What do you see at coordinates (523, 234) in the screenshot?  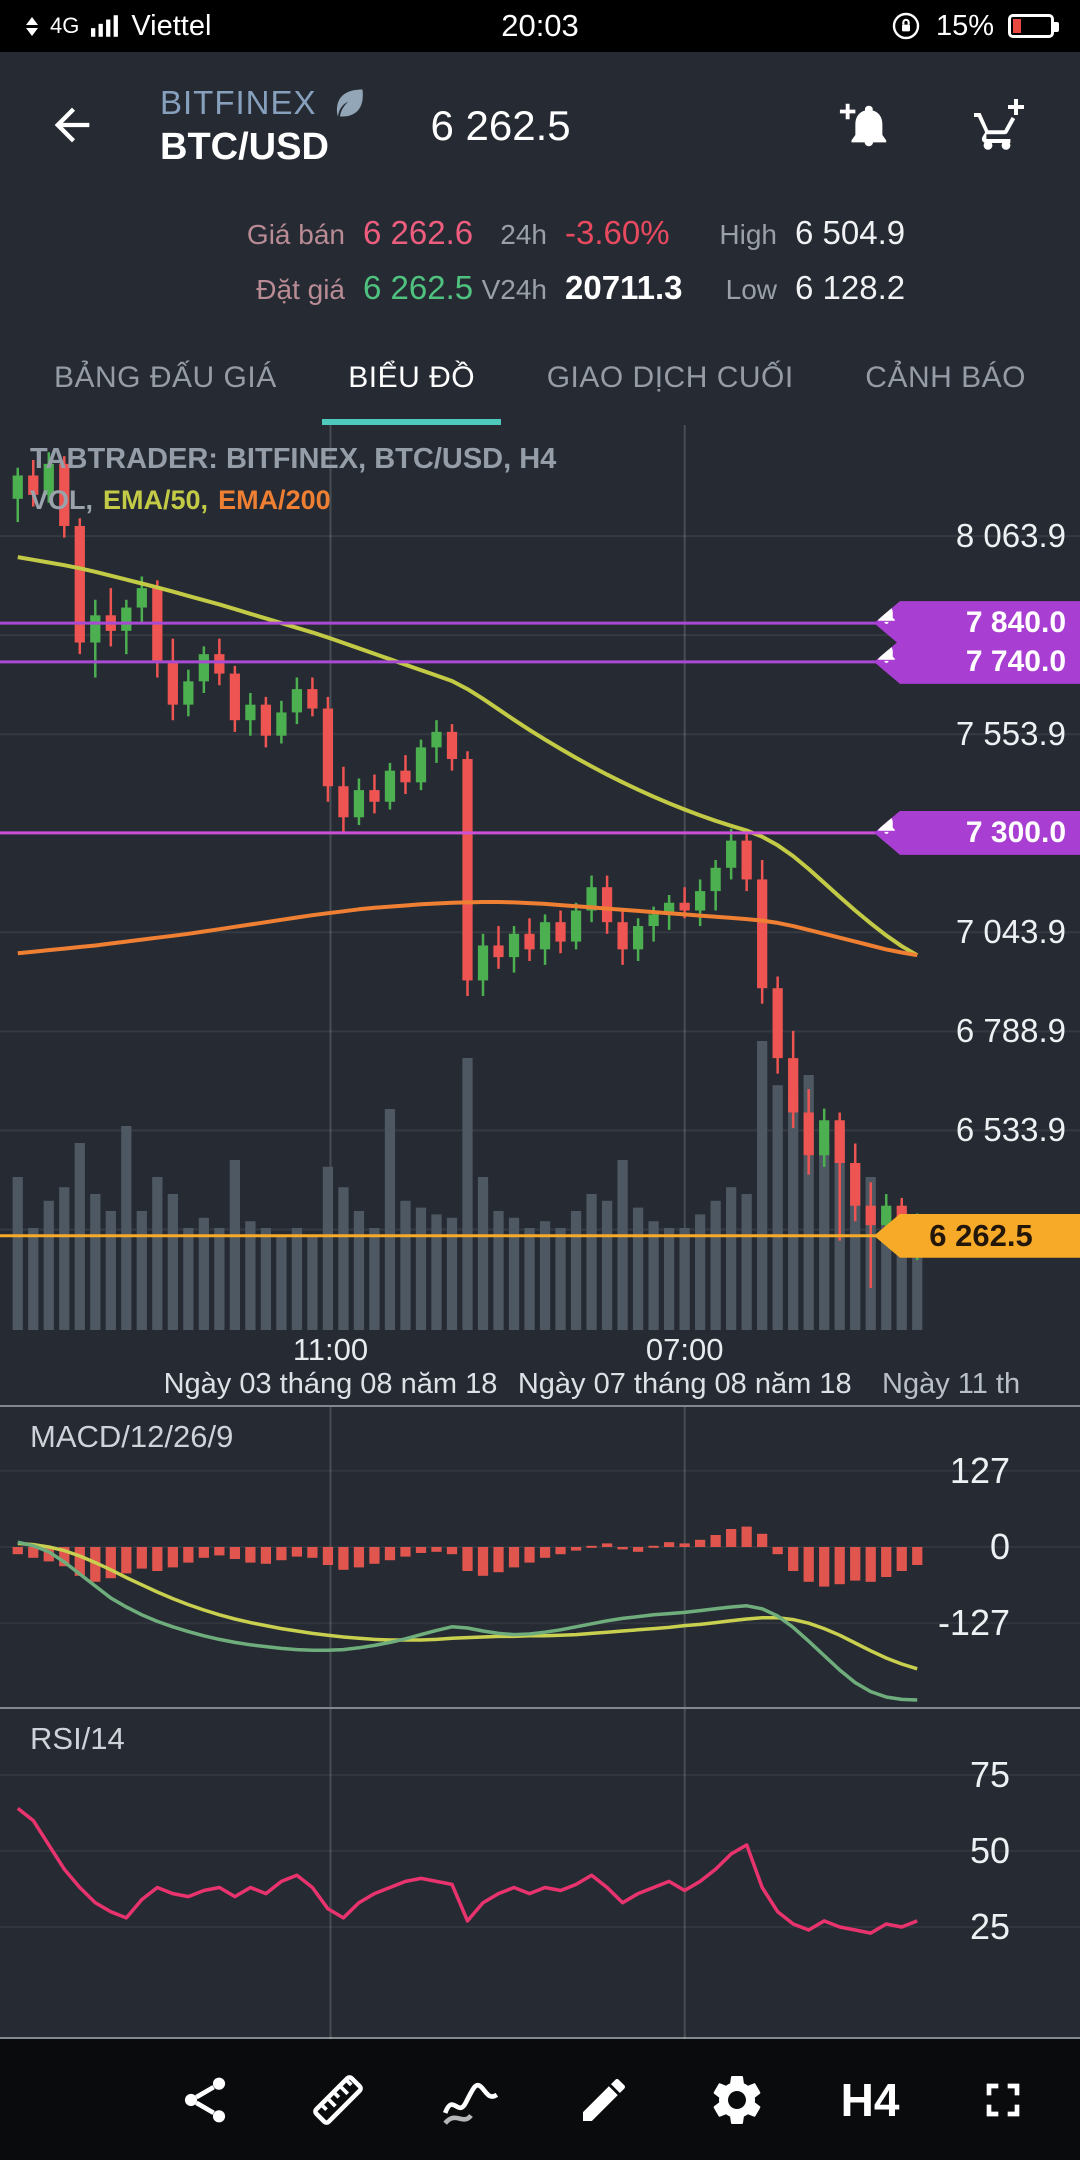 I see `change-label: 24h` at bounding box center [523, 234].